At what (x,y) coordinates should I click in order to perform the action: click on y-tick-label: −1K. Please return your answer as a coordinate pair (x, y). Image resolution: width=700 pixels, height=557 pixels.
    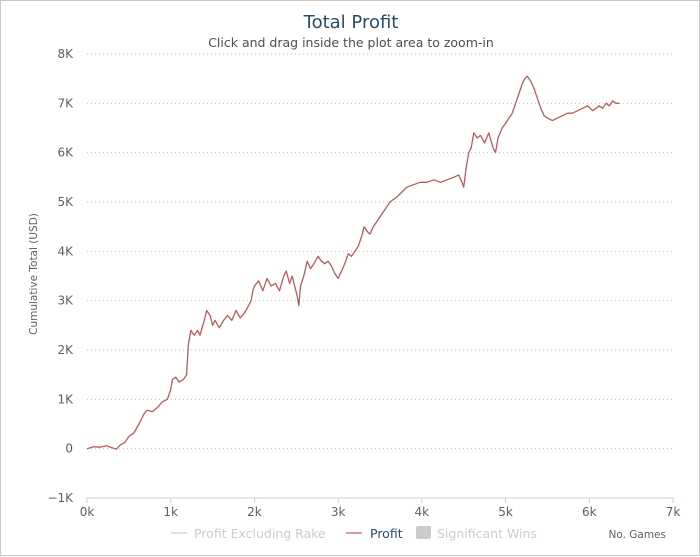
    Looking at the image, I should click on (60, 498).